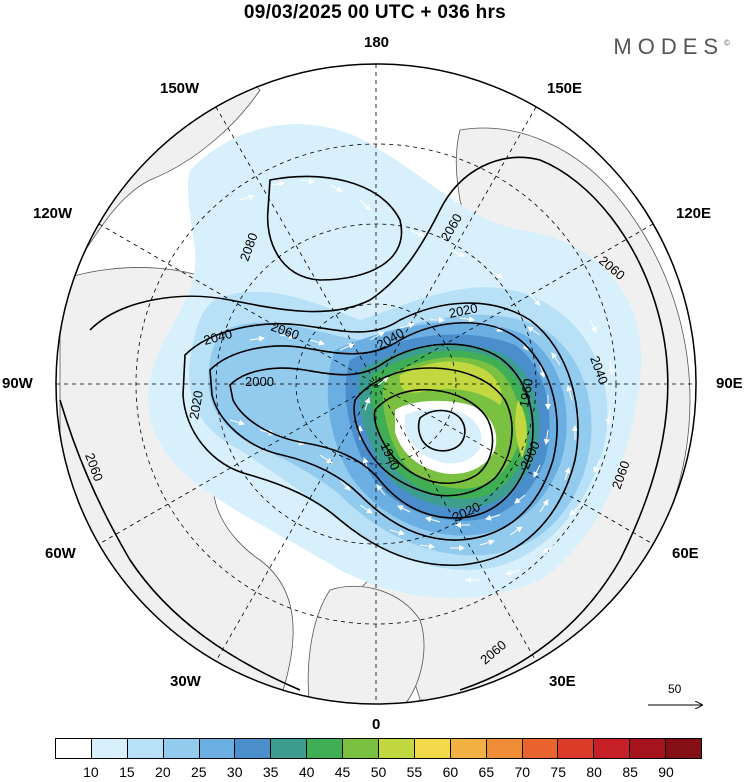  What do you see at coordinates (342, 772) in the screenshot?
I see `colorbar-tick-label: 45` at bounding box center [342, 772].